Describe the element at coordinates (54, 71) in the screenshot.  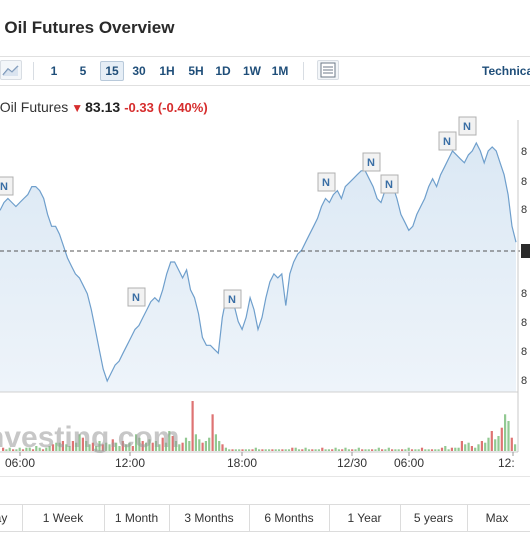
I see `timeframe-1: 1` at that location.